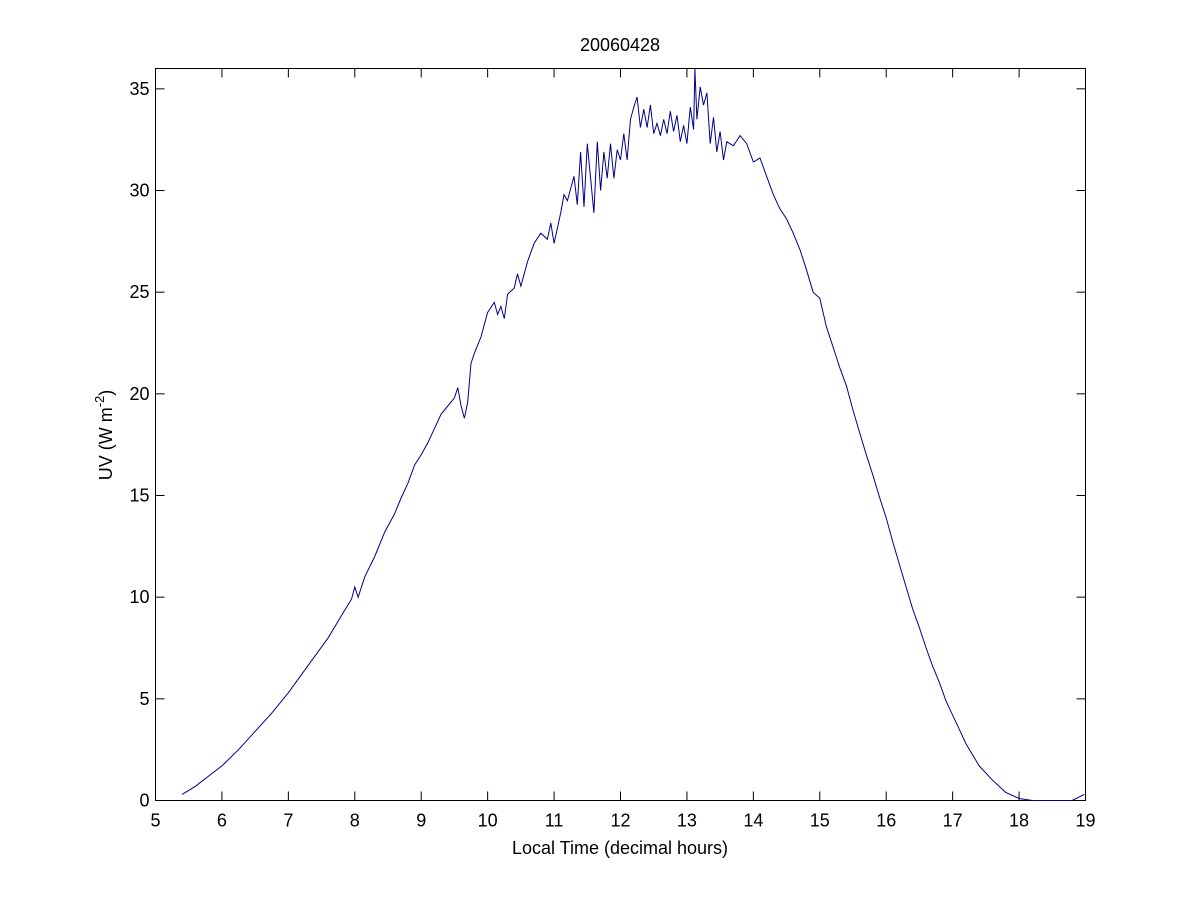 The height and width of the screenshot is (900, 1200). What do you see at coordinates (1019, 821) in the screenshot?
I see `x-tick-label: 18` at bounding box center [1019, 821].